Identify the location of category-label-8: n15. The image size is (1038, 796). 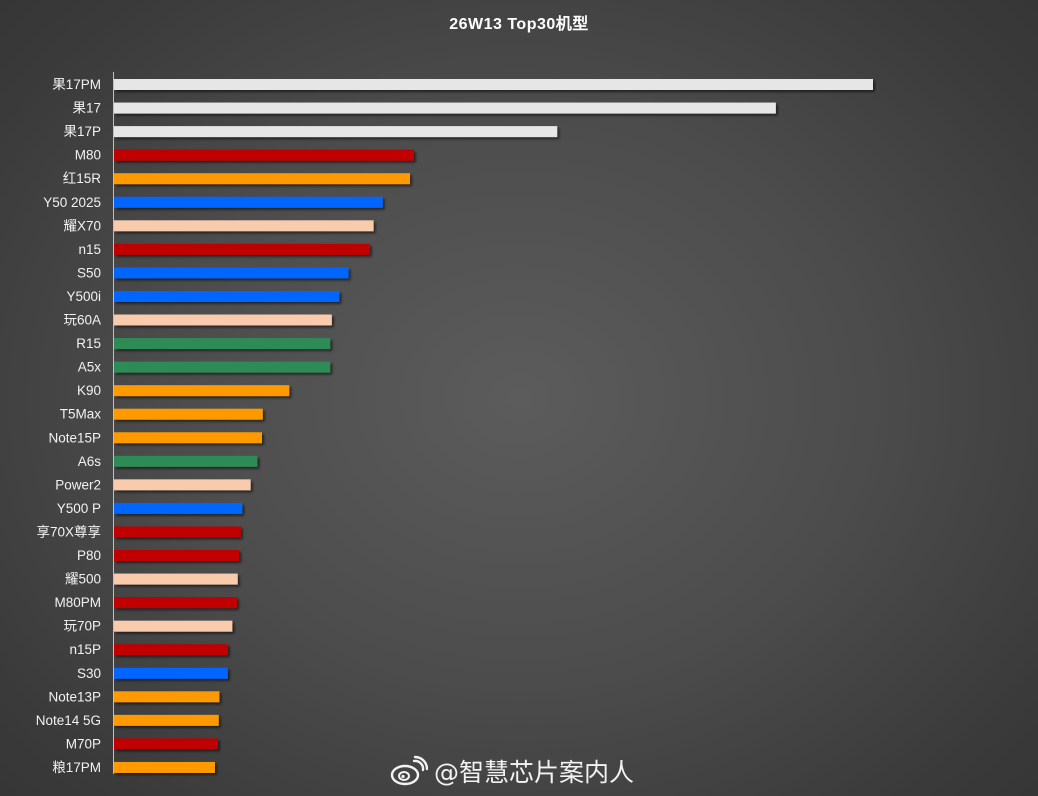
(89, 249).